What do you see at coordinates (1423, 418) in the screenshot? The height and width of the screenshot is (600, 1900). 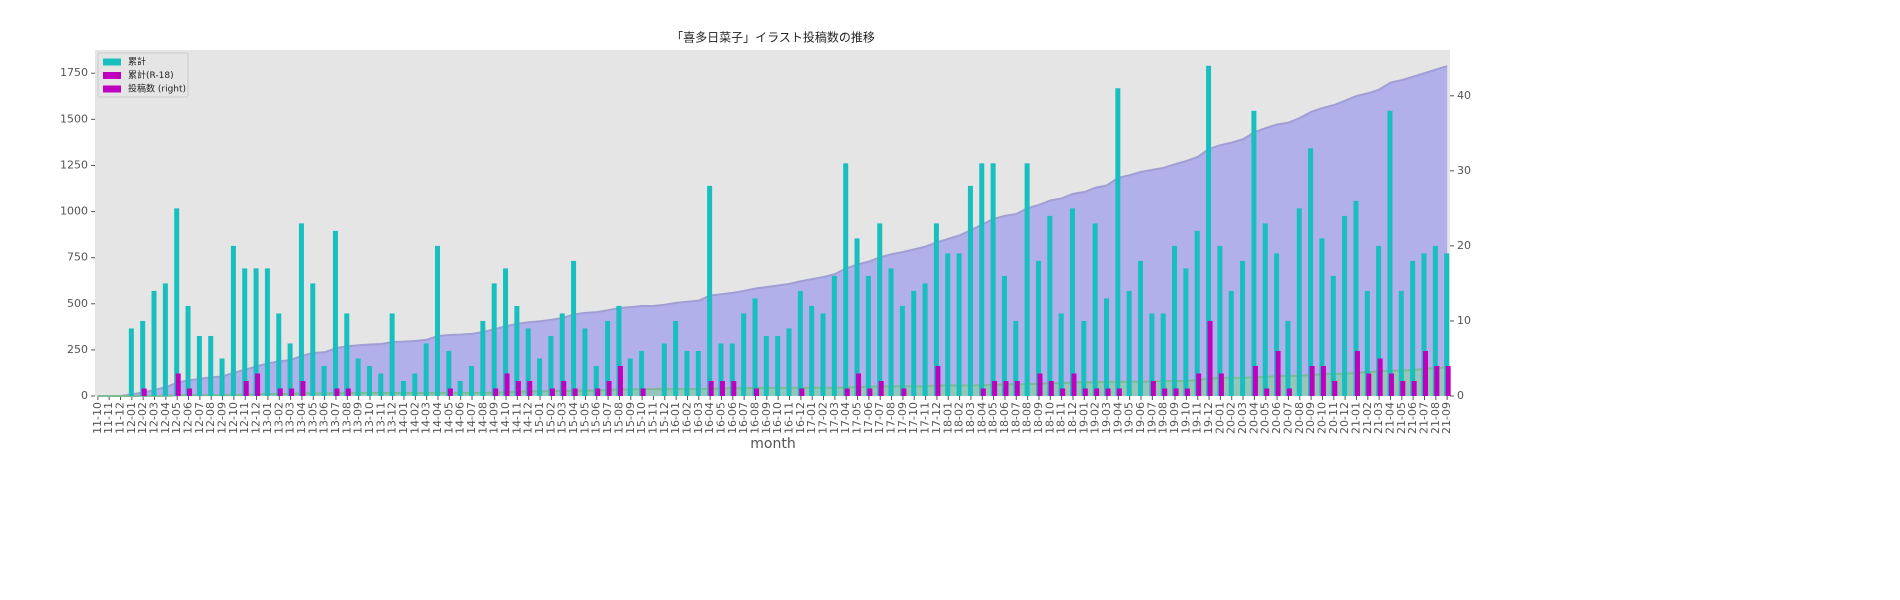 I see `x-tick-label: 21-07` at bounding box center [1423, 418].